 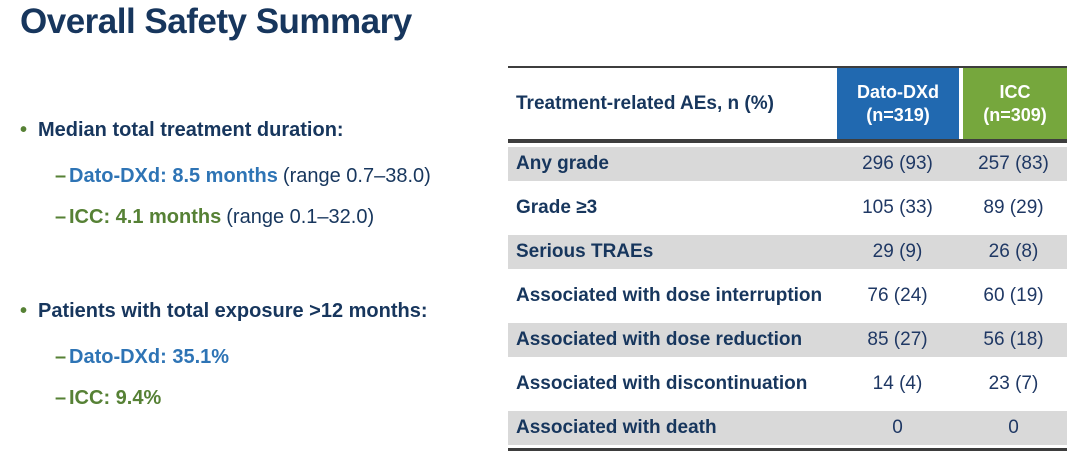 What do you see at coordinates (115, 398) in the screenshot?
I see `sub-bullet-value: ICC: 9.4%` at bounding box center [115, 398].